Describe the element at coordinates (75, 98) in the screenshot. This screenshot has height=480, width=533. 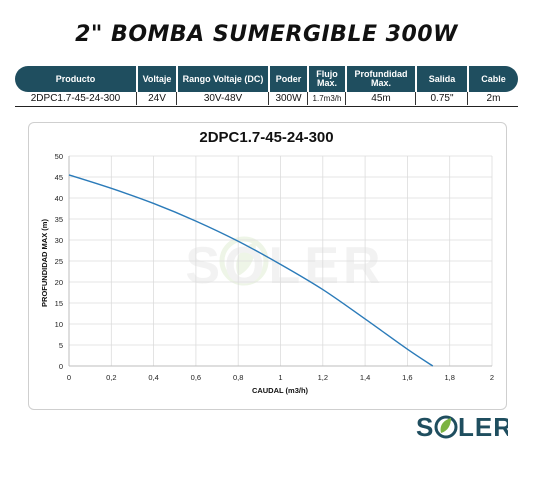
I see `cell-producto: 2DPC1.7-45-24-300` at that location.